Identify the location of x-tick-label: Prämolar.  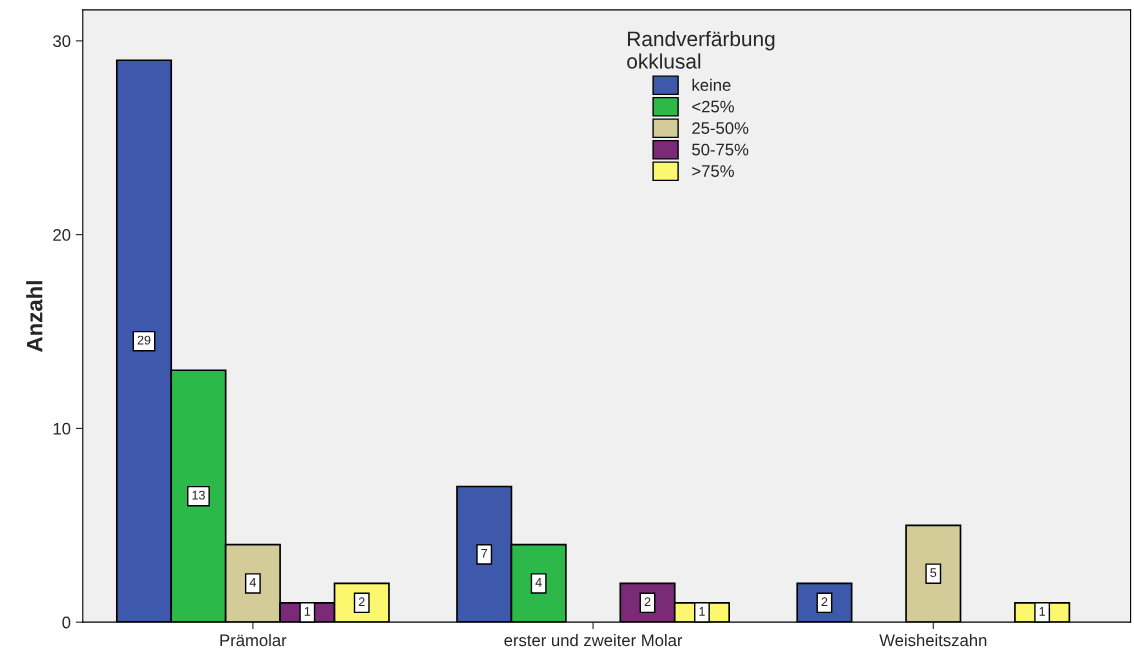
(253, 640).